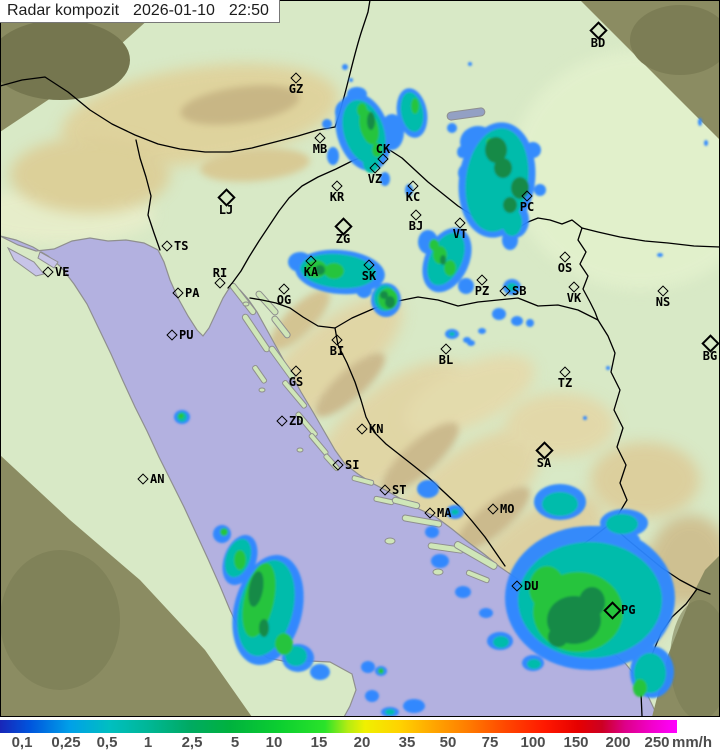 Image resolution: width=720 pixels, height=751 pixels. I want to click on station-label: OS, so click(565, 268).